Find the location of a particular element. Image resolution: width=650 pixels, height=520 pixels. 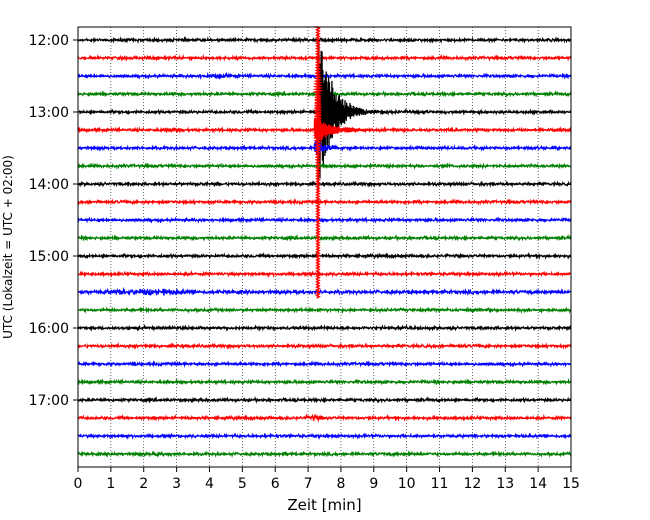

y-tick-label: 14:00 is located at coordinates (49, 185).